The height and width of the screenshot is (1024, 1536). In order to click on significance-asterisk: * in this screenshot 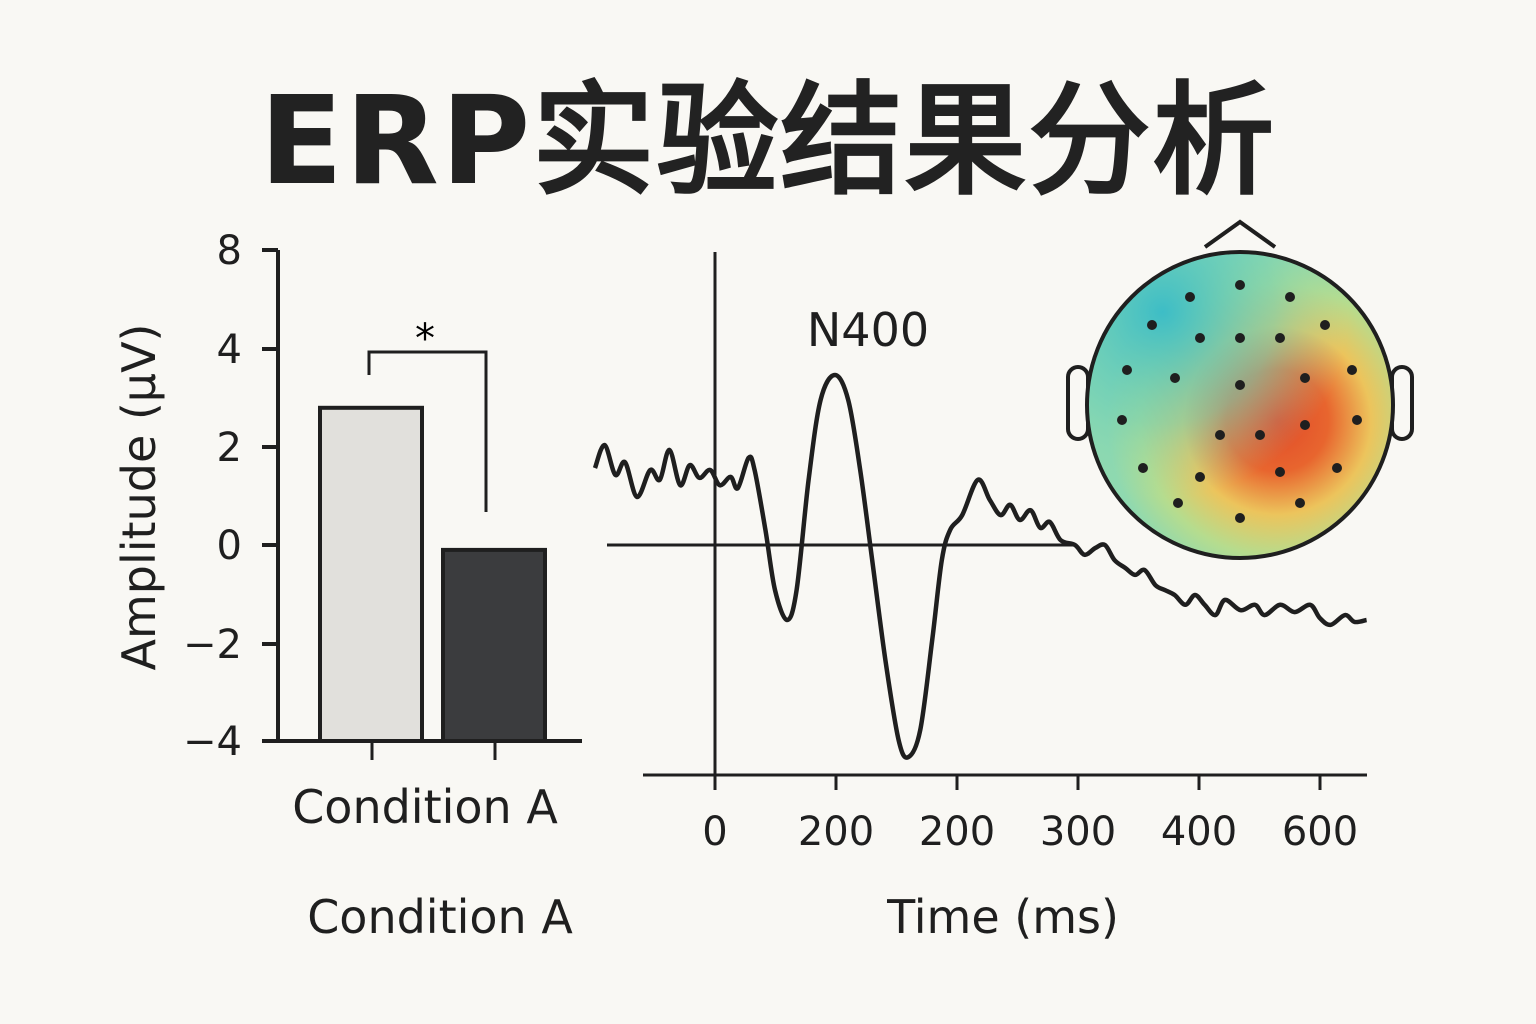, I will do `click(425, 339)`.